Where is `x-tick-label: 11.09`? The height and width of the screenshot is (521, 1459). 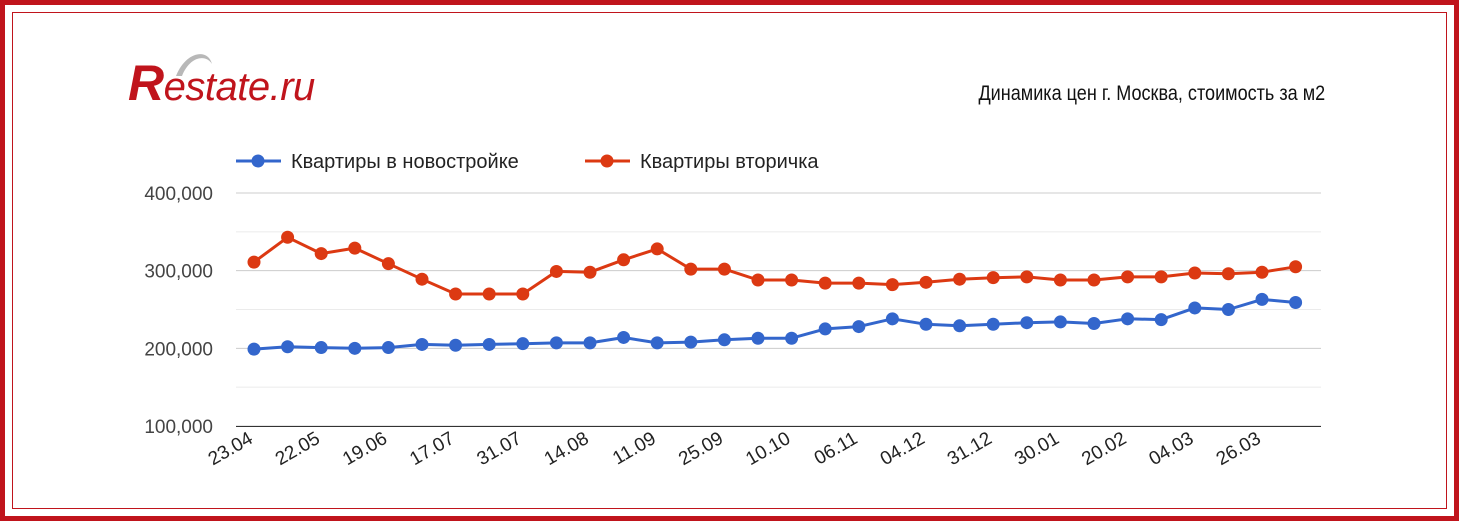
x-tick-label: 11.09 is located at coordinates (634, 448).